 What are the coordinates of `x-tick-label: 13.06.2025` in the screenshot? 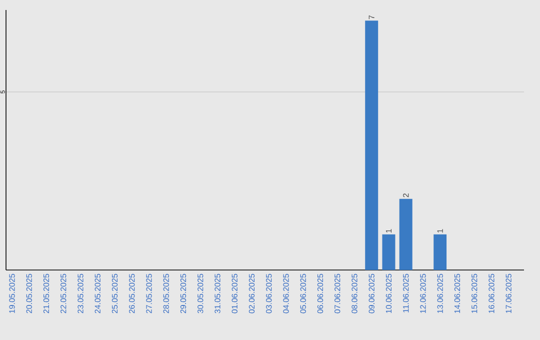 It's located at (440, 293).